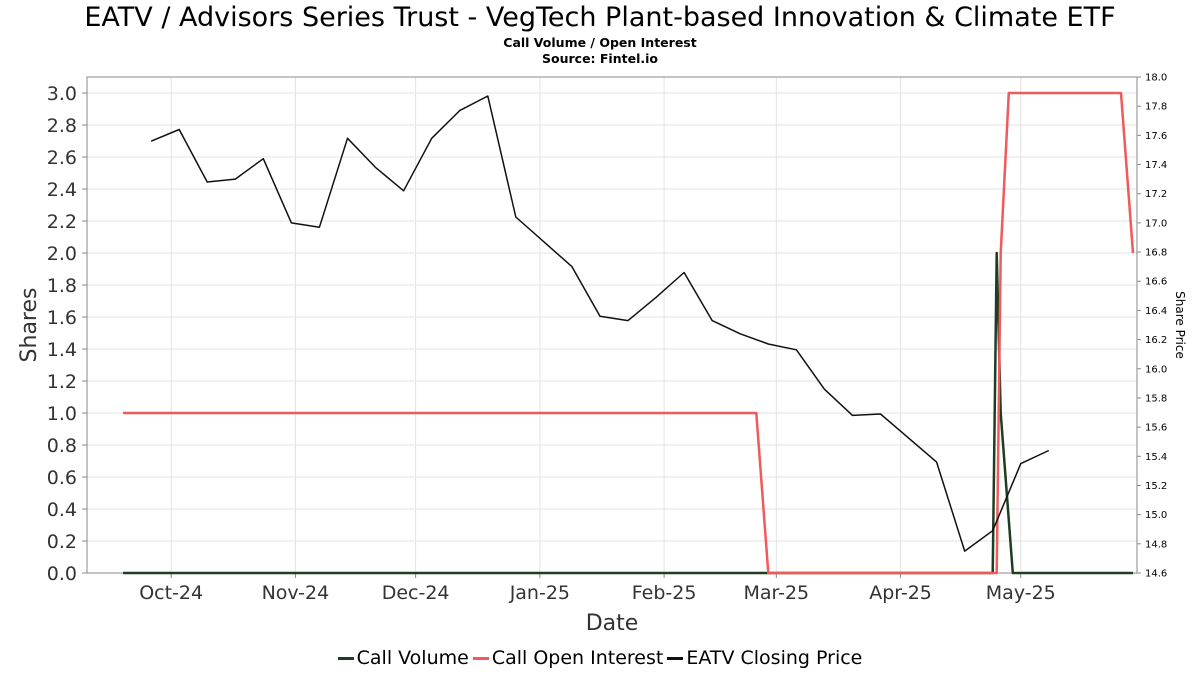 Image resolution: width=1200 pixels, height=675 pixels. What do you see at coordinates (412, 658) in the screenshot?
I see `legend-label: Call Volume` at bounding box center [412, 658].